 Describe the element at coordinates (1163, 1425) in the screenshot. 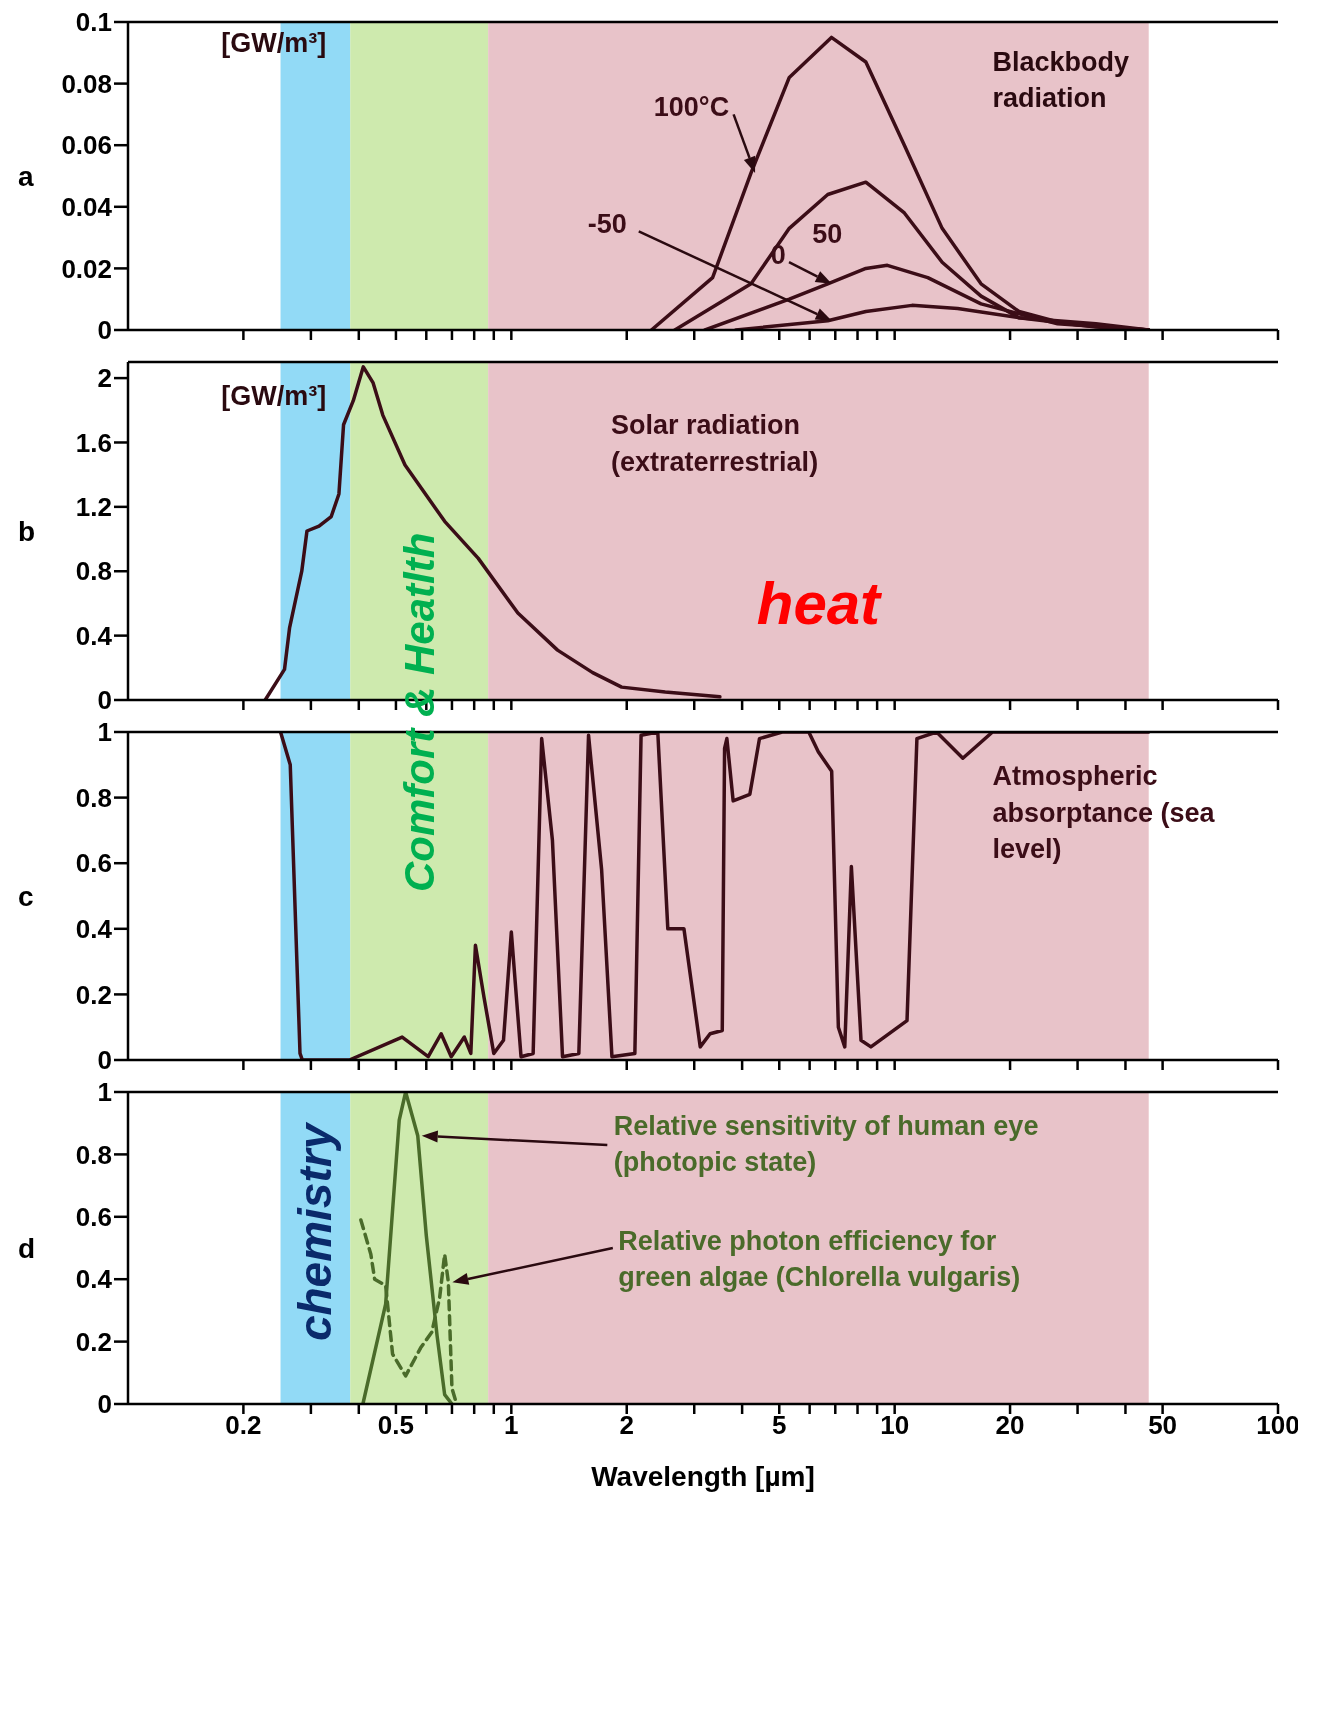

I see `x-tick-label: 50` at that location.